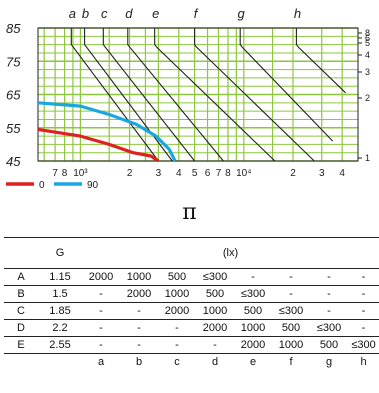 This screenshot has height=393, width=379. I want to click on footer-grade-label: e, so click(253, 361).